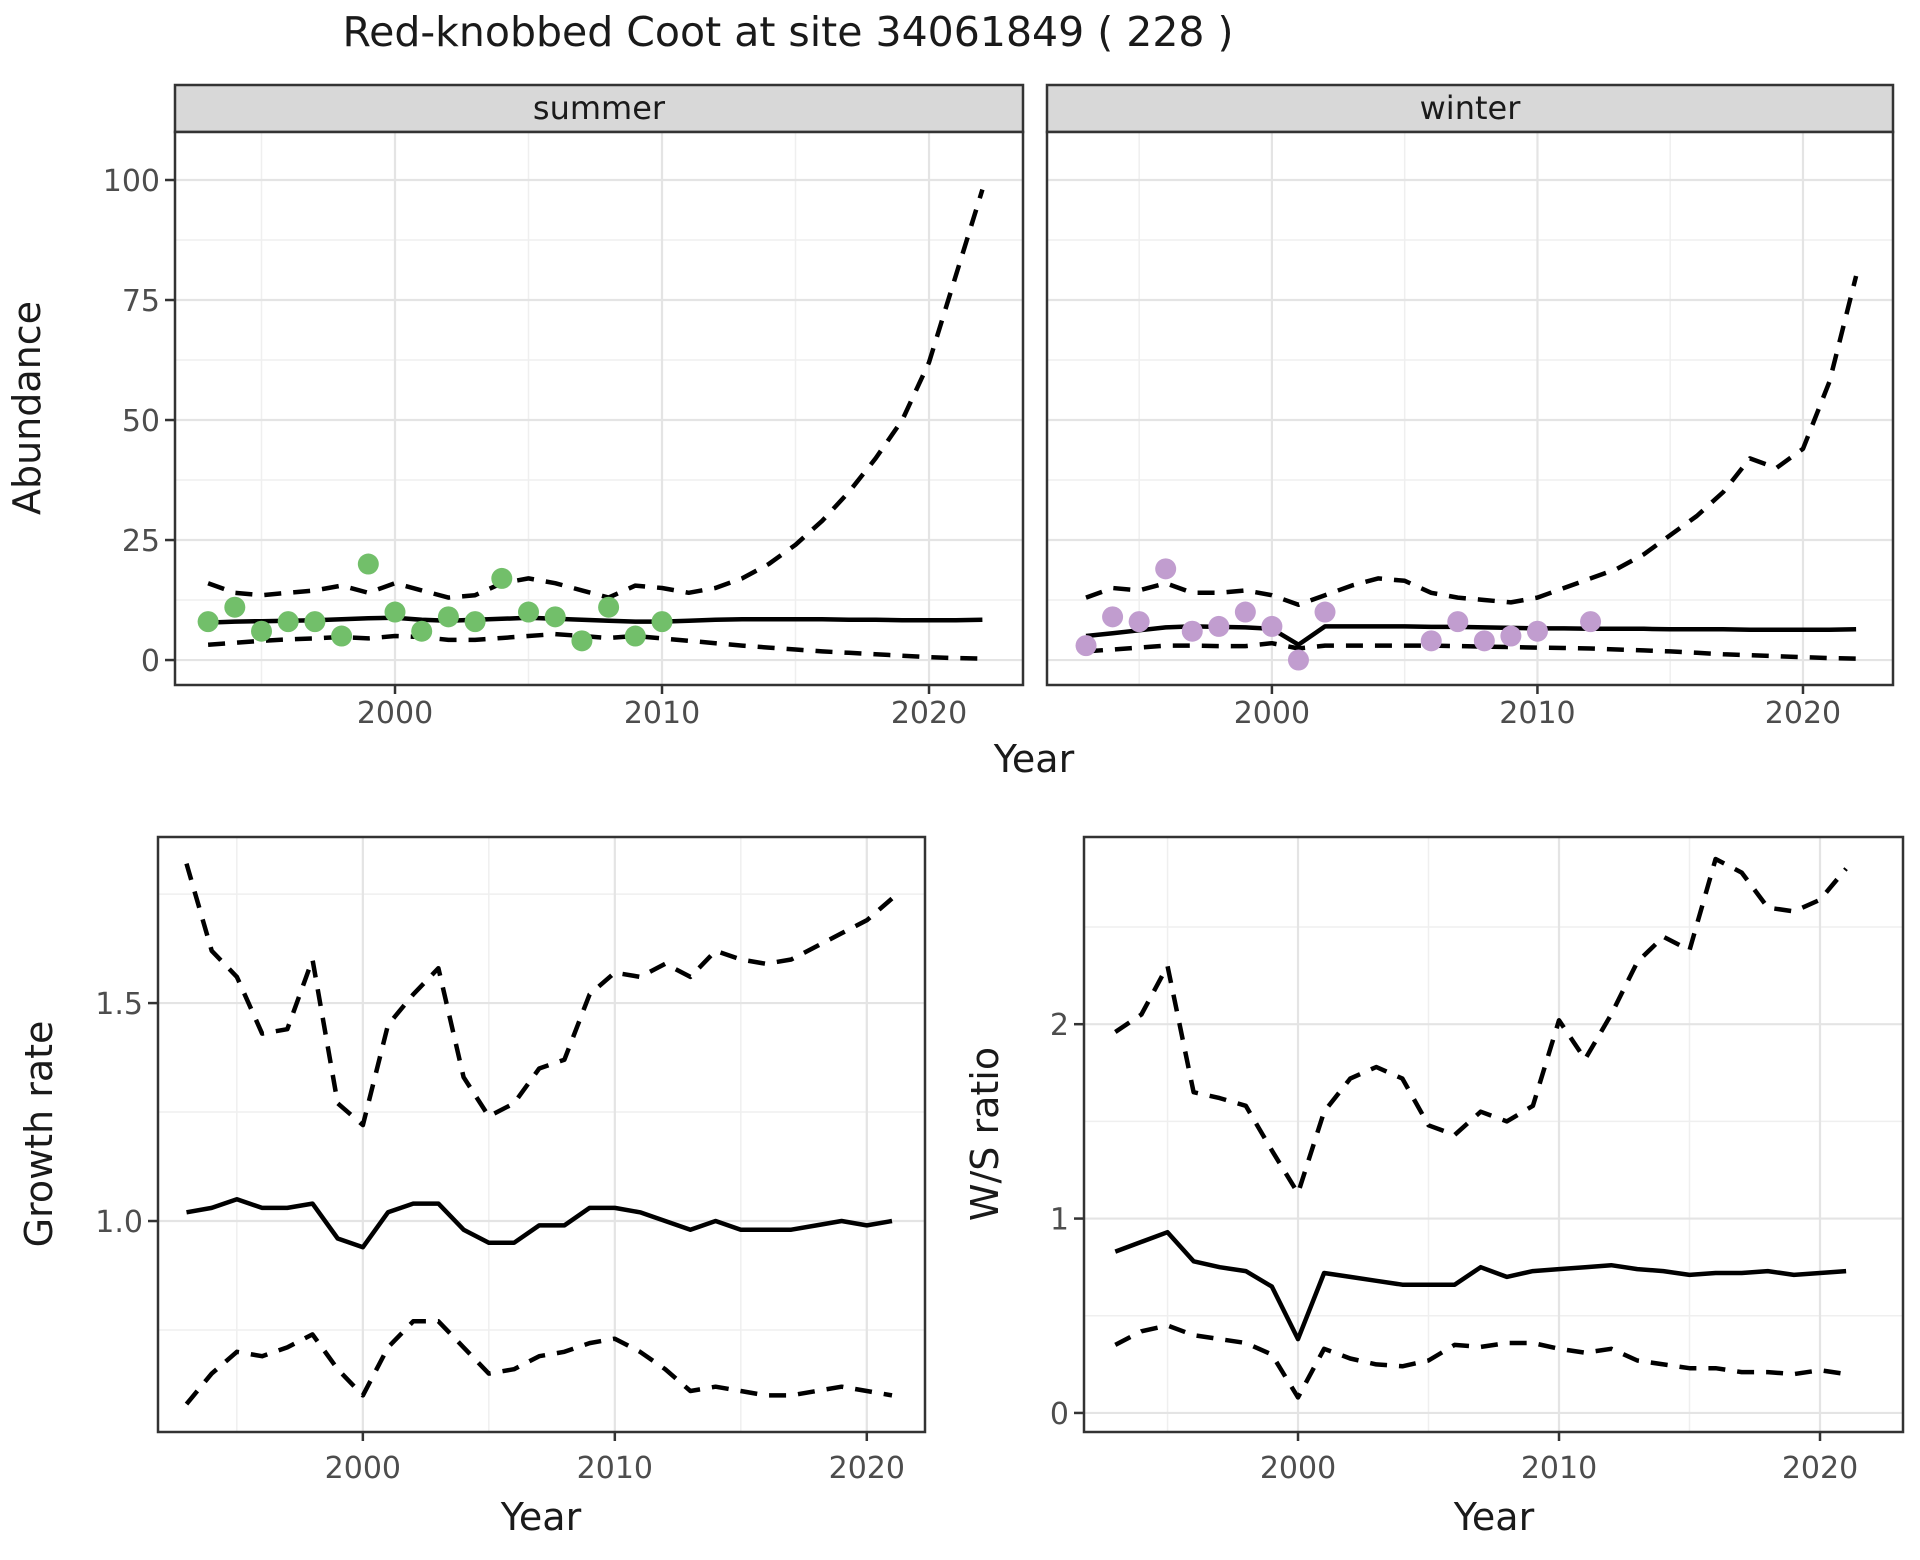 This screenshot has height=1560, width=1920. Describe the element at coordinates (985, 1134) in the screenshot. I see `y-axis-title-ws-ratio: W/S ratio` at that location.